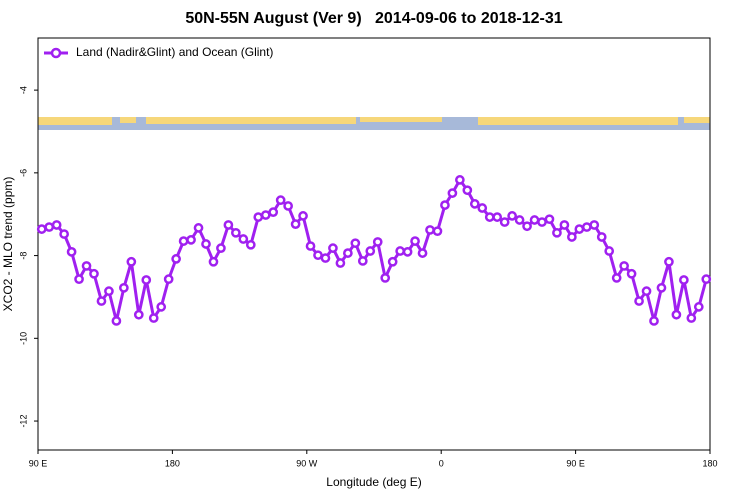 The width and height of the screenshot is (750, 500). Describe the element at coordinates (23, 338) in the screenshot. I see `y-tick-label: -10` at that location.